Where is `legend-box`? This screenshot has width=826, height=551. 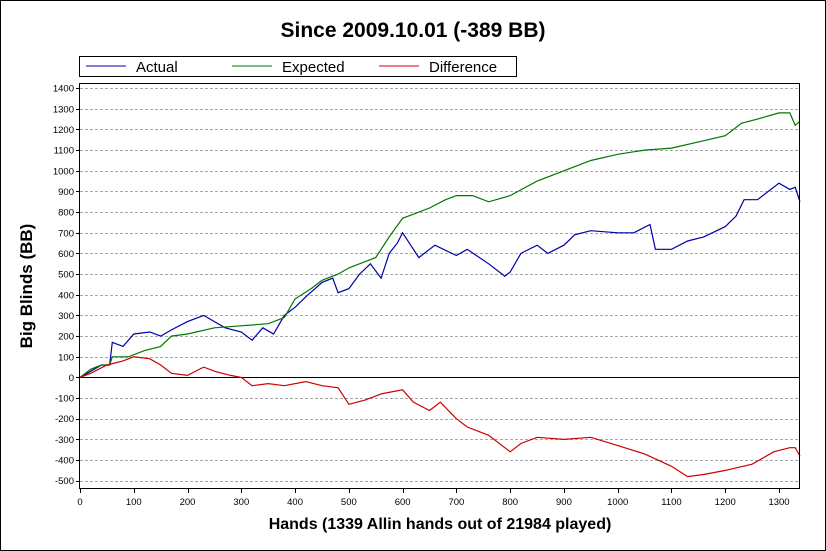 legend-box is located at coordinates (298, 66).